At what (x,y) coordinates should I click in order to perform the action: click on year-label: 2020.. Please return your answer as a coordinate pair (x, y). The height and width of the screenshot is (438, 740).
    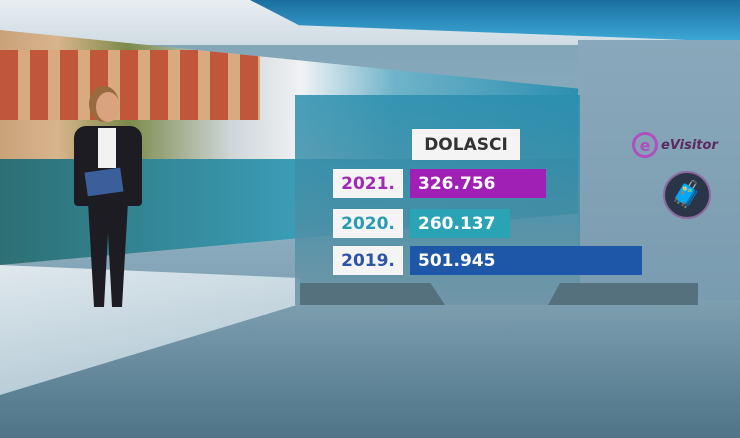
    Looking at the image, I should click on (368, 223).